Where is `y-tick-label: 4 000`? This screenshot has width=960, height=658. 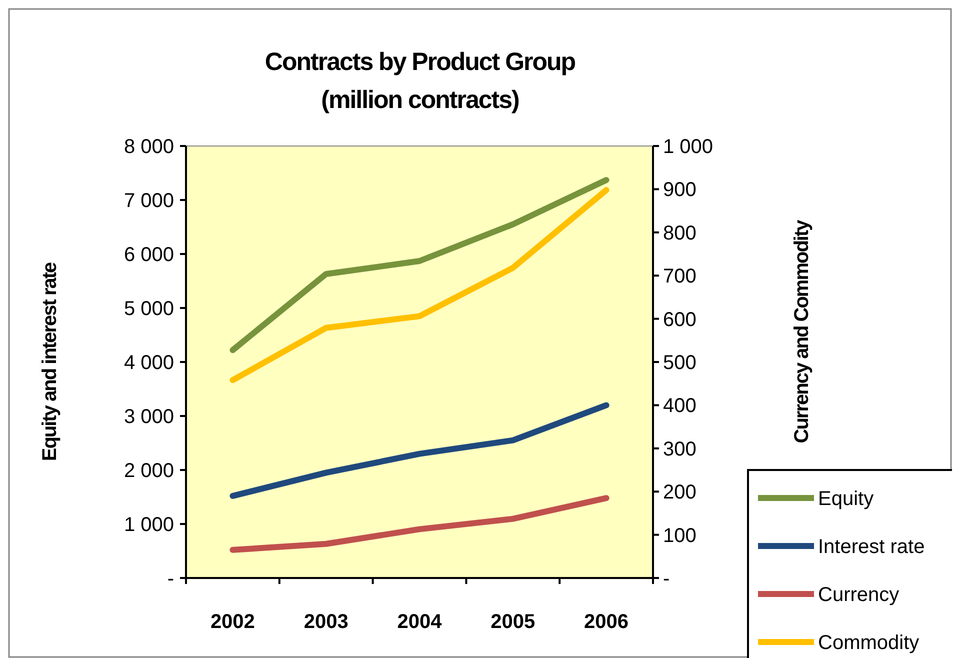 y-tick-label: 4 000 is located at coordinates (149, 363).